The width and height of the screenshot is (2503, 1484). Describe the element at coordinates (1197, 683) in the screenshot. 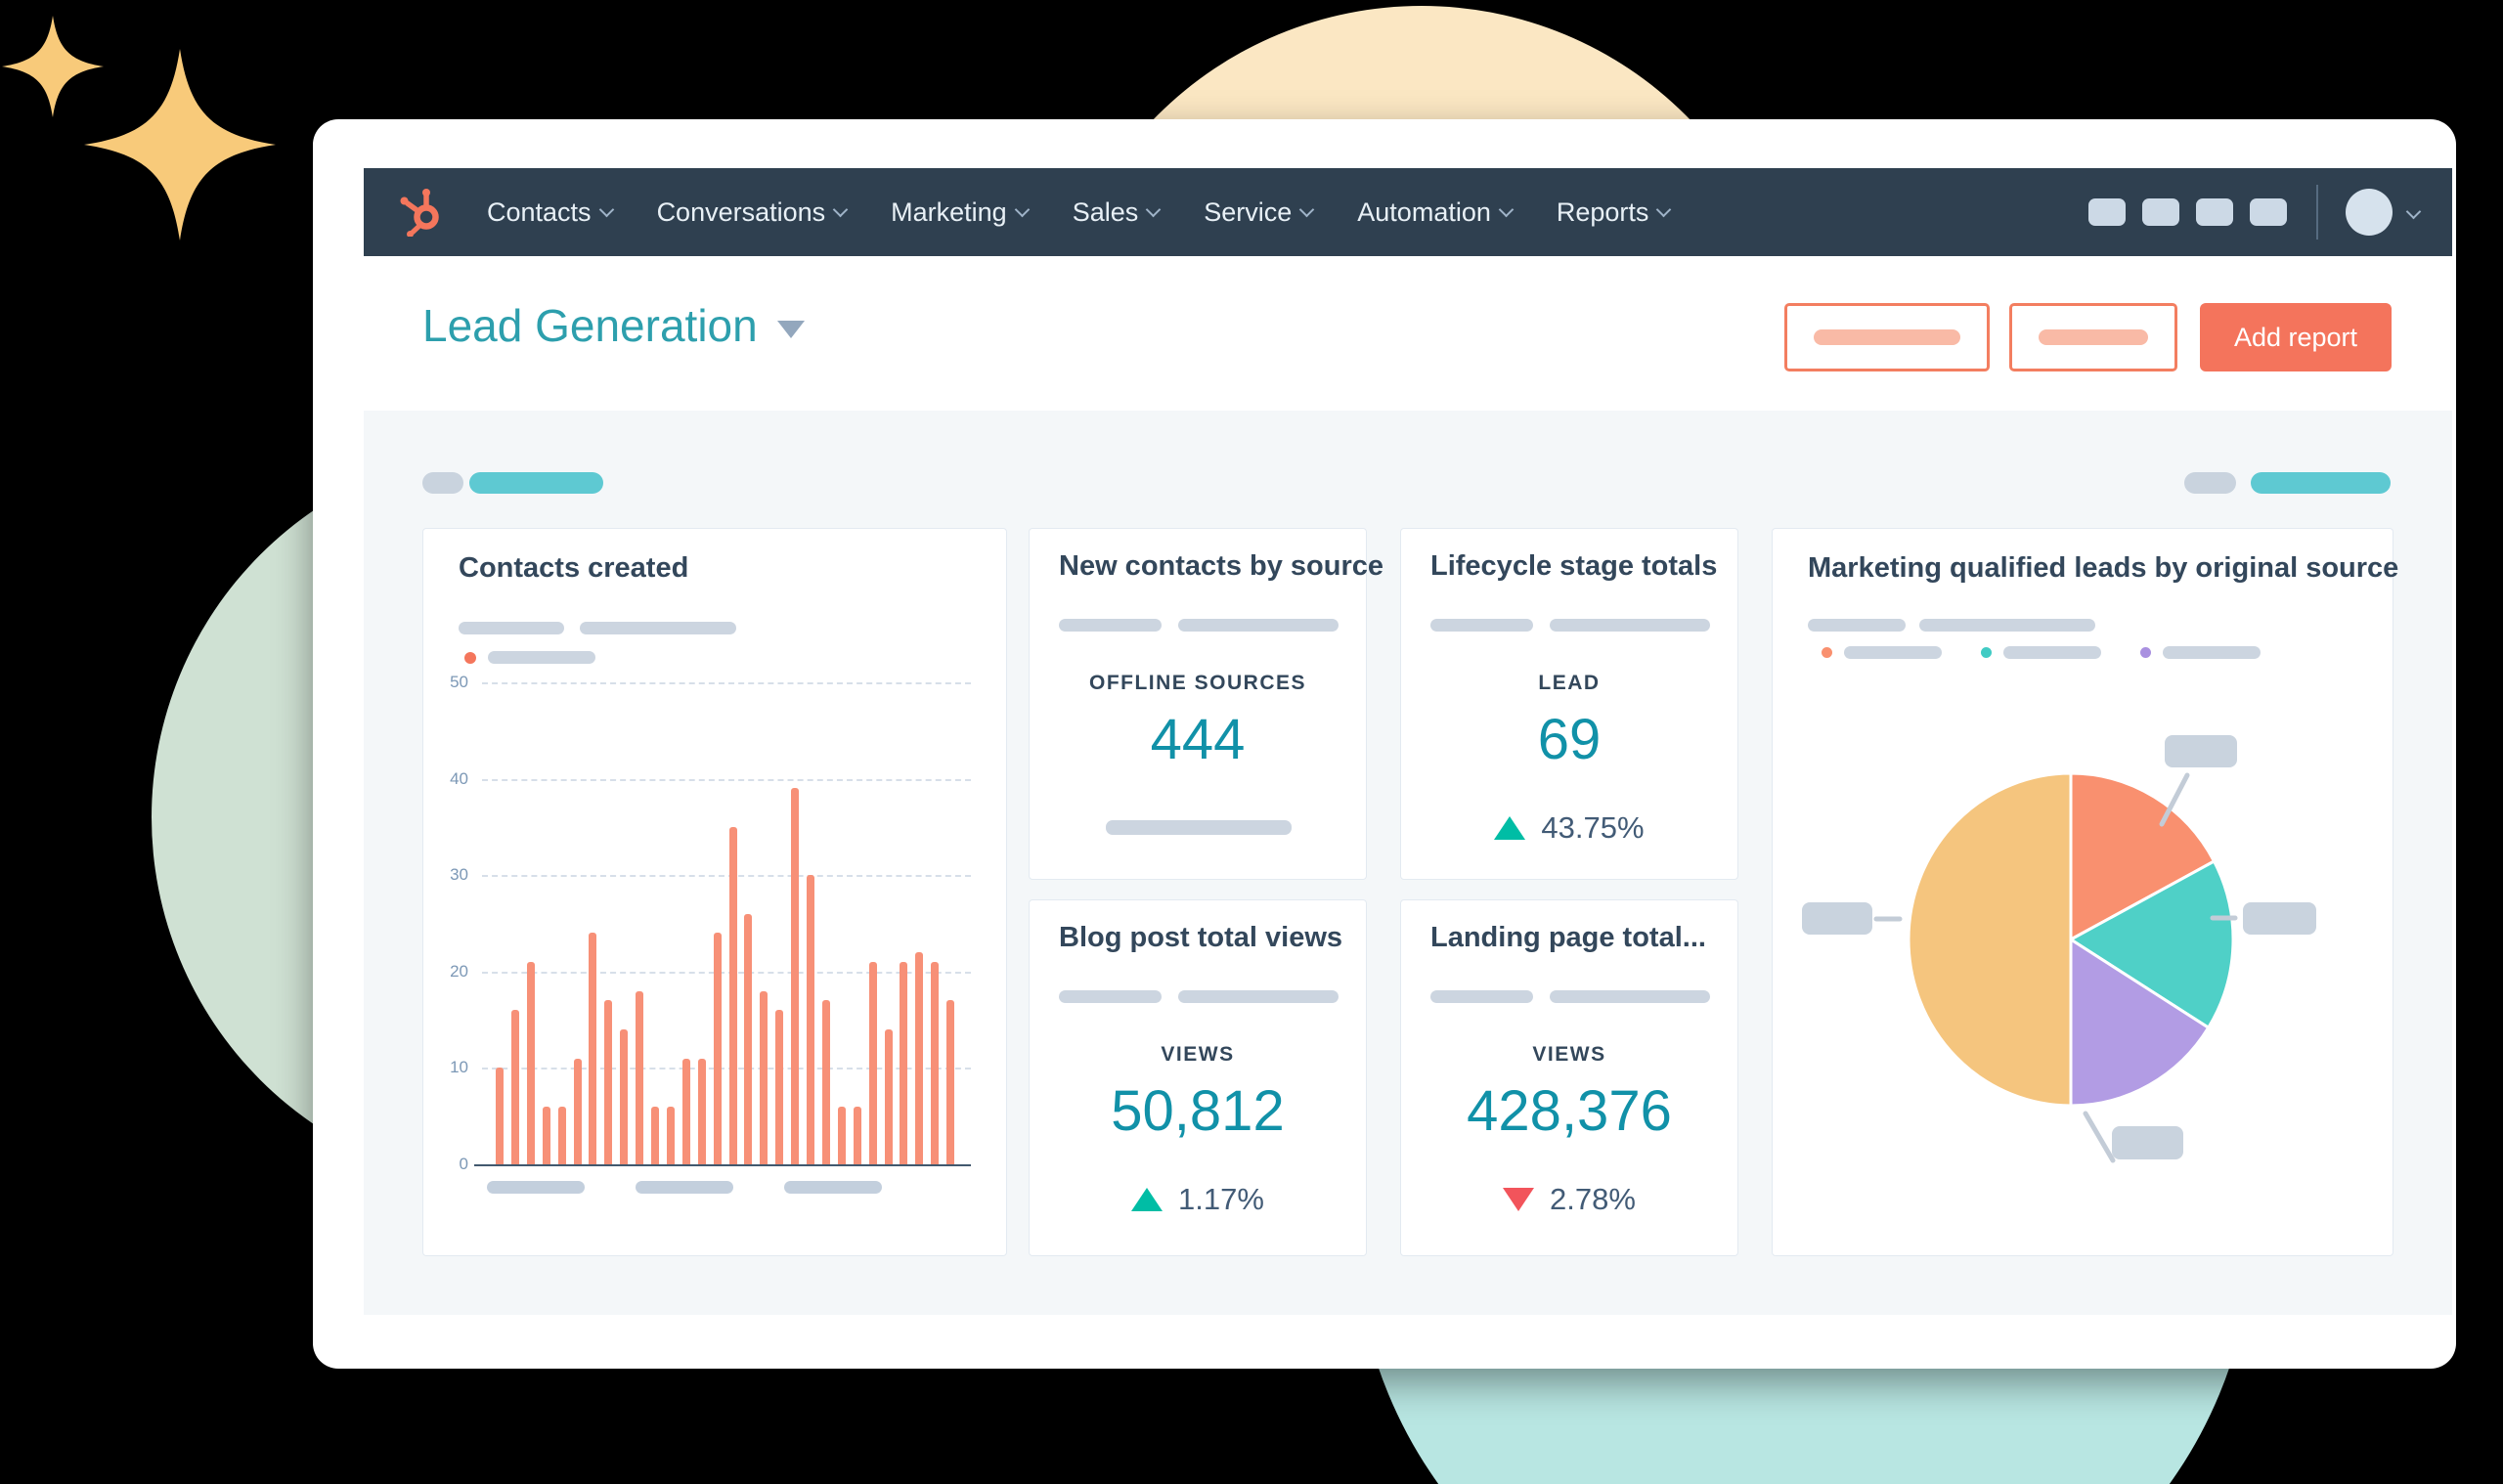

I see `metric-label: OFFLINE SOURCES` at that location.